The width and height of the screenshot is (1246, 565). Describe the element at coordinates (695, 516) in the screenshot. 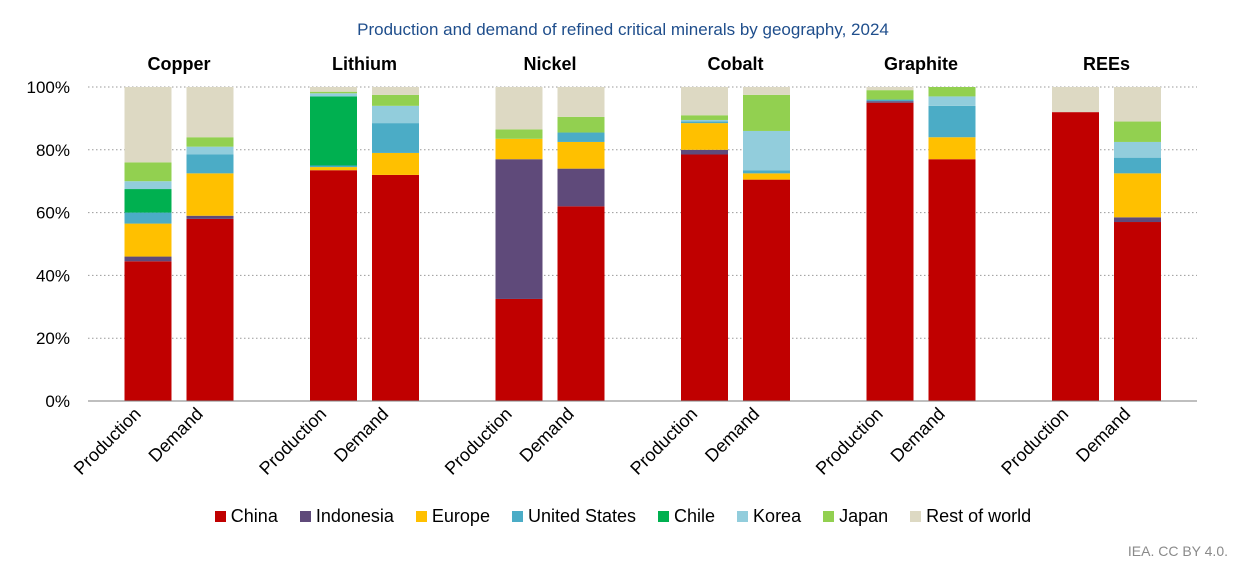

I see `legend-label: Chile` at that location.